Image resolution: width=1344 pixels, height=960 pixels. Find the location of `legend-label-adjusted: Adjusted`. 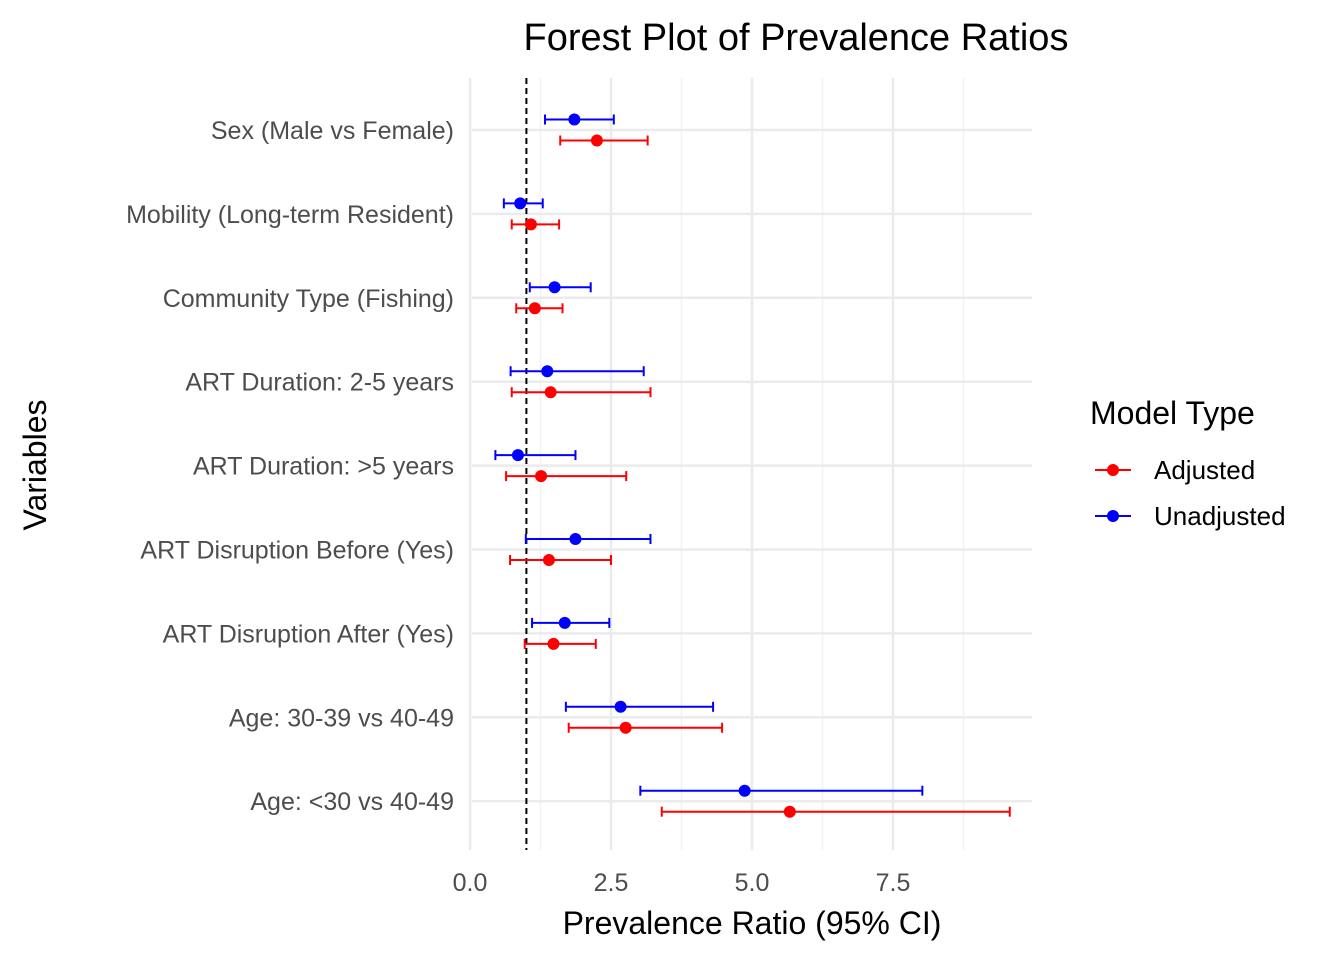

legend-label-adjusted: Adjusted is located at coordinates (1204, 470).